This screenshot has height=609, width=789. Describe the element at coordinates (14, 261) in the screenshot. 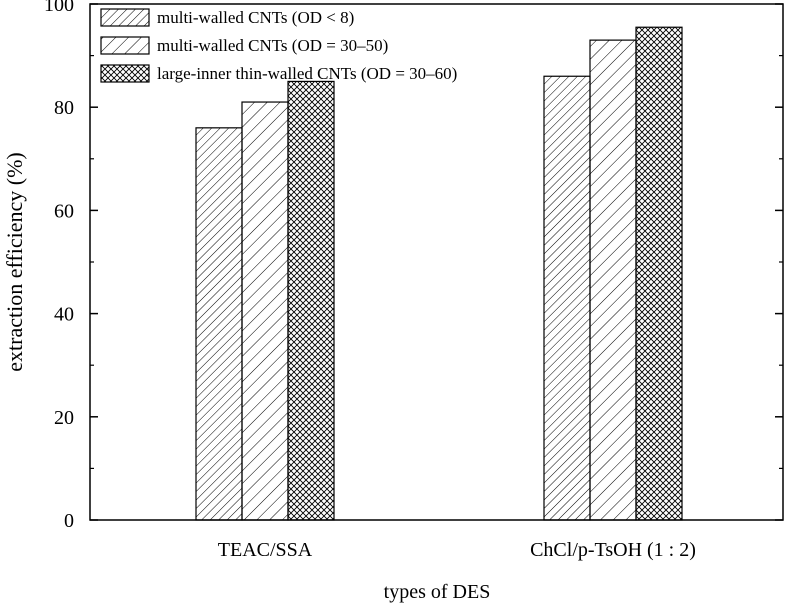

I see `y-axis-title: extraction efficiency (%)` at that location.